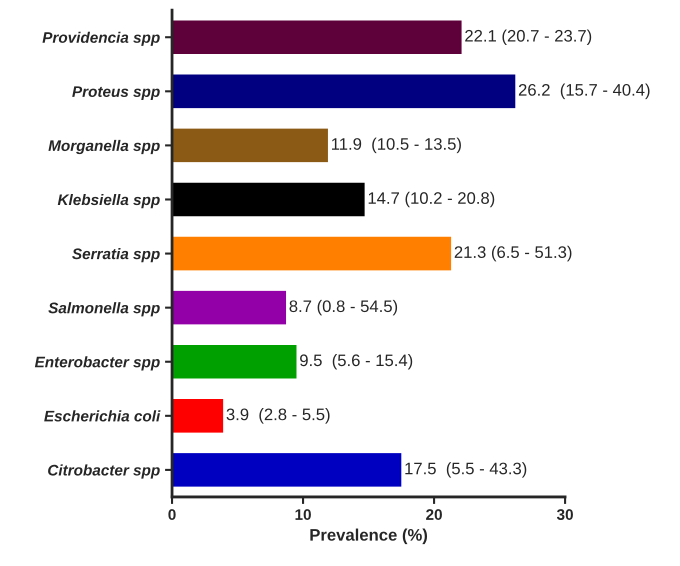  I want to click on data-label: 3.9 (2.8 - 5.5), so click(278, 416).